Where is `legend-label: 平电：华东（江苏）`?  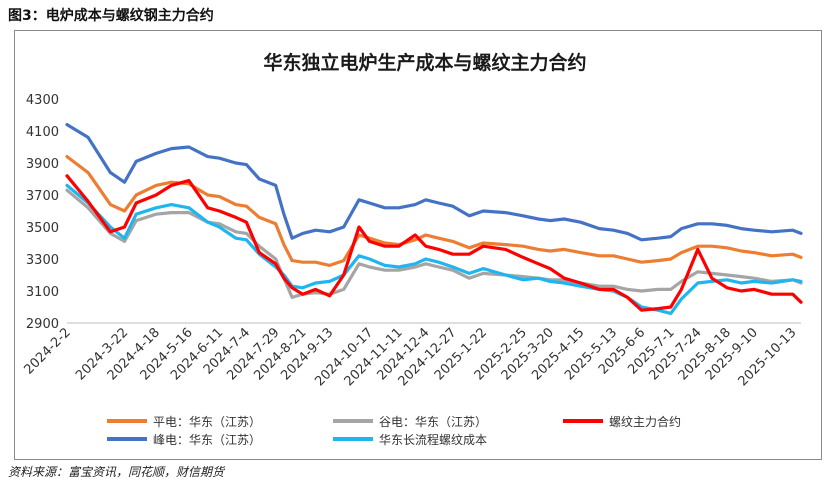
legend-label: 平电：华东（江苏） is located at coordinates (207, 422).